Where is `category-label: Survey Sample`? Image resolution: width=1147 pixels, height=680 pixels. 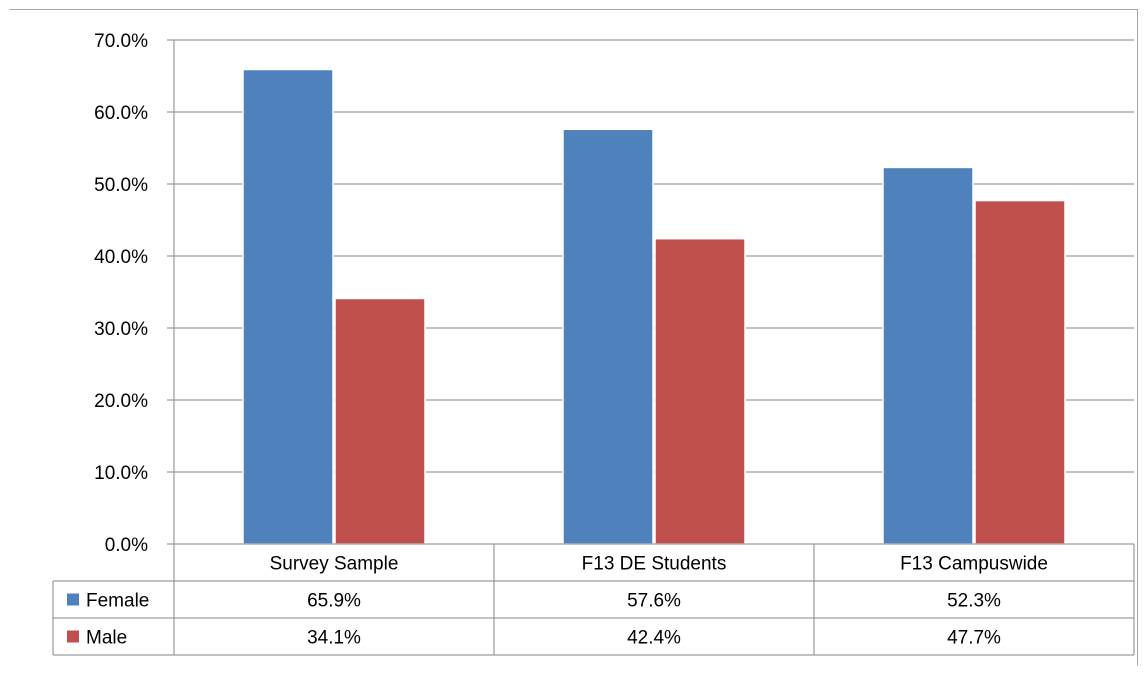 category-label: Survey Sample is located at coordinates (334, 564).